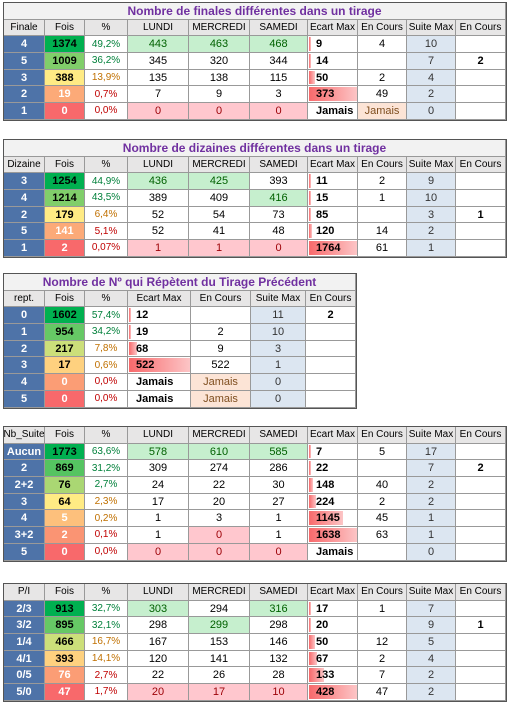  I want to click on cell-text: 0/5, so click(24, 675).